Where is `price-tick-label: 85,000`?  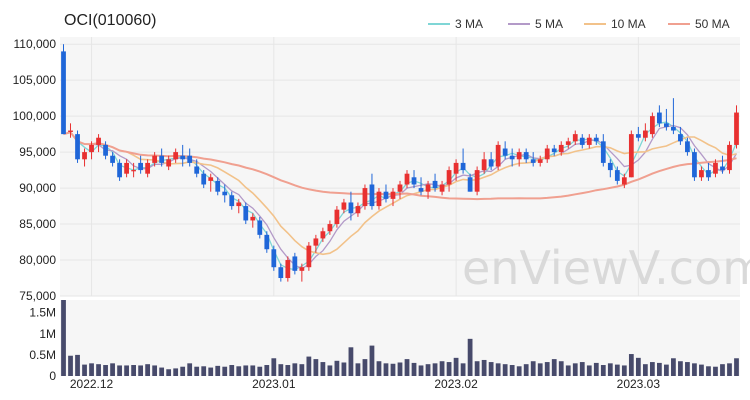
price-tick-label: 85,000 is located at coordinates (37, 224).